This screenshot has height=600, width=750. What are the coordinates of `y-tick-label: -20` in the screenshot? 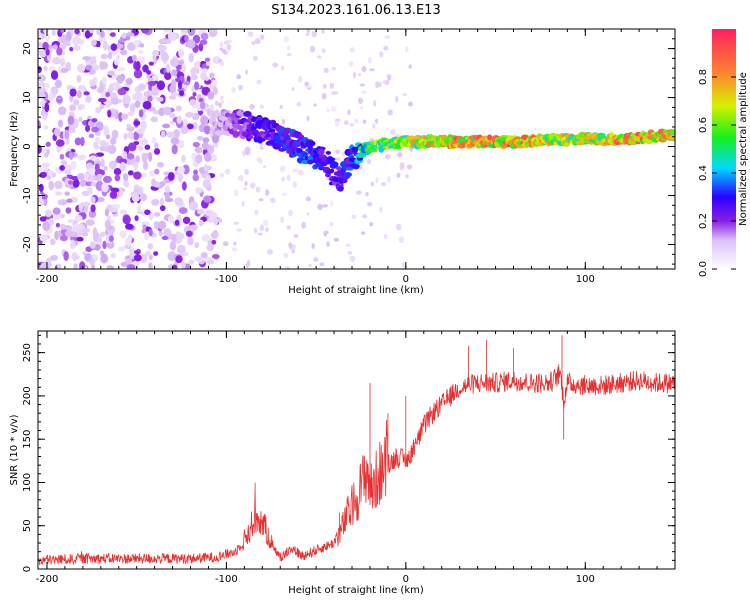 It's located at (27, 244).